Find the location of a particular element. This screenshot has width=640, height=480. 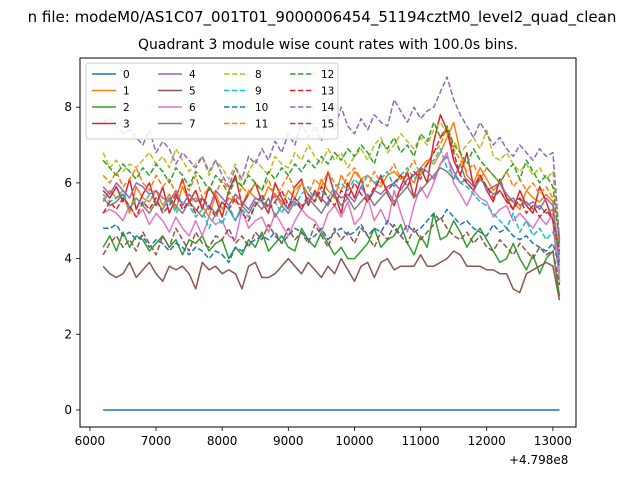

series-2-line is located at coordinates (331, 254).